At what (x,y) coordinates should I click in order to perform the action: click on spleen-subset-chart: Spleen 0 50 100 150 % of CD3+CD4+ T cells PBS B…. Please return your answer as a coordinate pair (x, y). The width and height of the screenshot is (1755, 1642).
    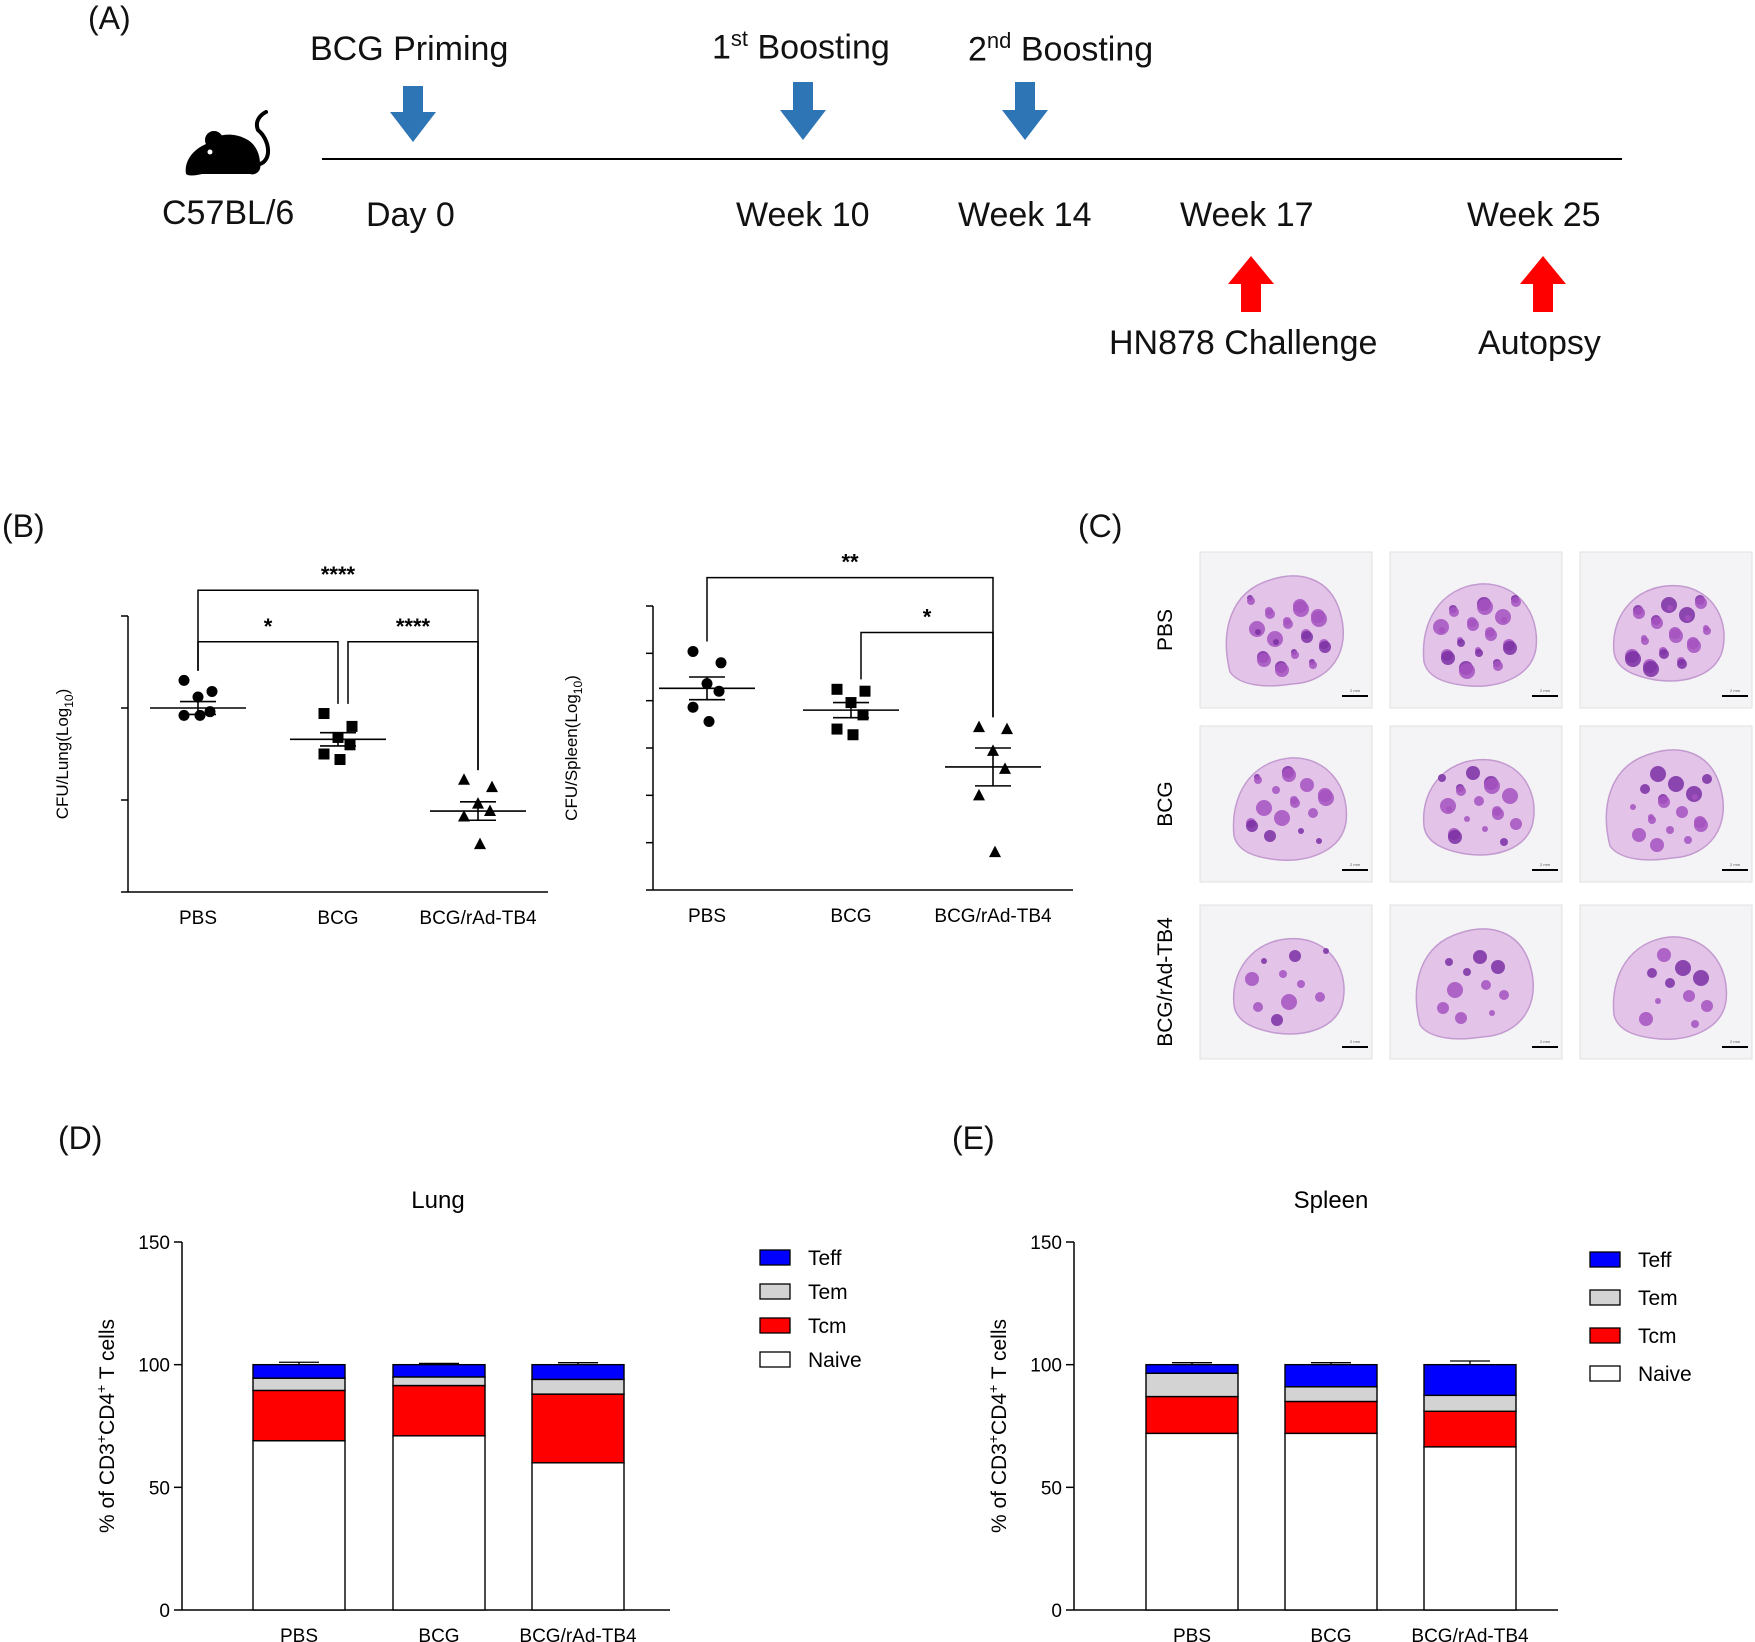
    Looking at the image, I should click on (1338, 1414).